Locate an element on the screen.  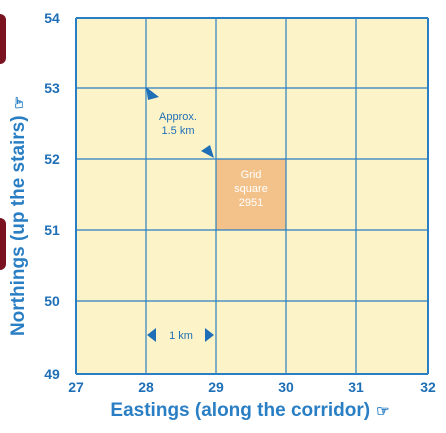
y-tick-label: 50 is located at coordinates (52, 301).